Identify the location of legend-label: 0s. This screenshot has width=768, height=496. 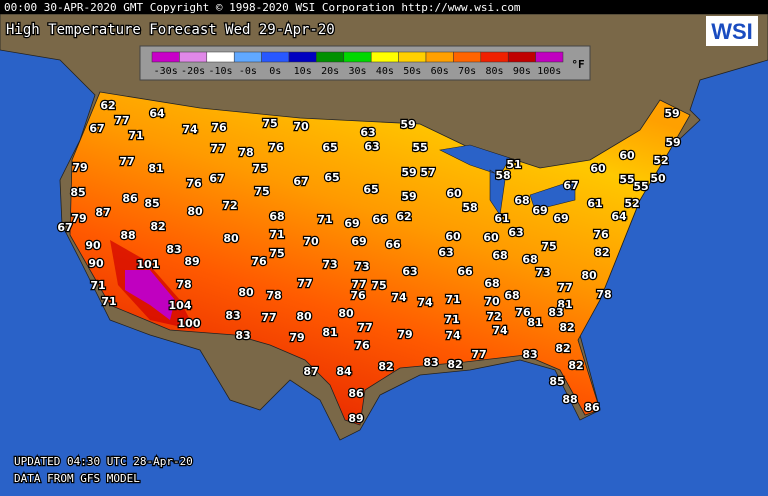
(275, 71).